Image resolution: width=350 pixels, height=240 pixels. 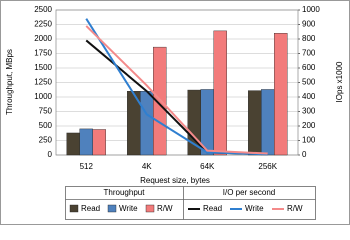 What do you see at coordinates (190, 203) in the screenshot?
I see `legend-box` at bounding box center [190, 203].